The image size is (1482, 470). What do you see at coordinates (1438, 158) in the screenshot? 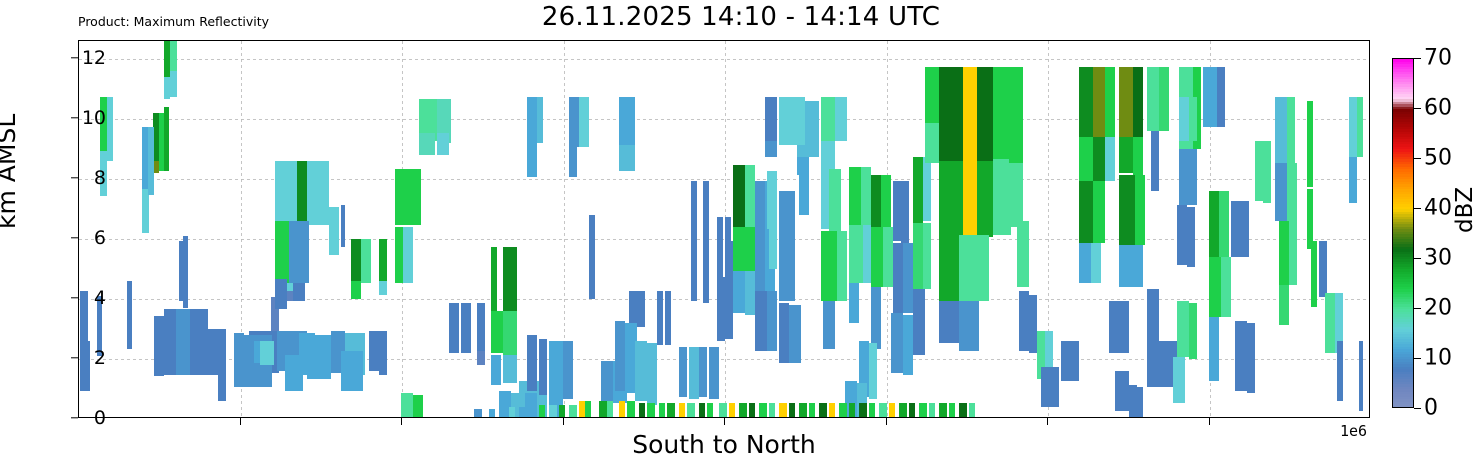
I see `colorbar-tick-label: 50` at bounding box center [1438, 158].